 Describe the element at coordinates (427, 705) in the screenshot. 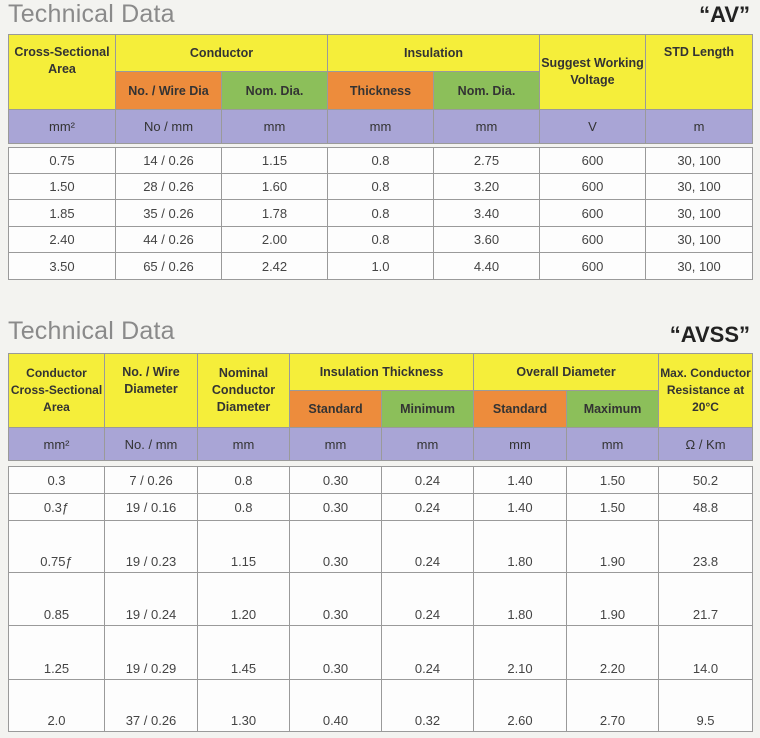

I see `table-cell: 0.32` at that location.